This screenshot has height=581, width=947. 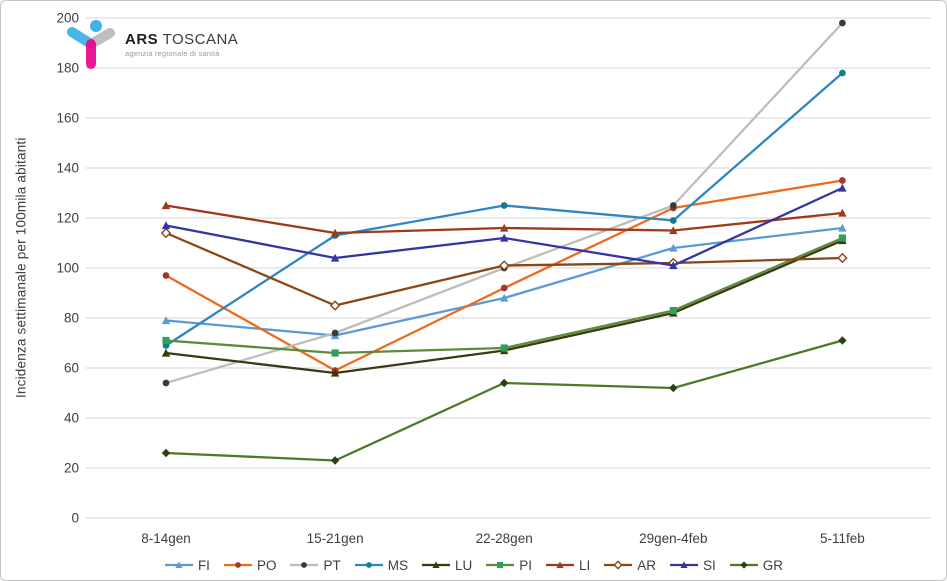 I want to click on y-tick-label: 0, so click(x=75, y=518).